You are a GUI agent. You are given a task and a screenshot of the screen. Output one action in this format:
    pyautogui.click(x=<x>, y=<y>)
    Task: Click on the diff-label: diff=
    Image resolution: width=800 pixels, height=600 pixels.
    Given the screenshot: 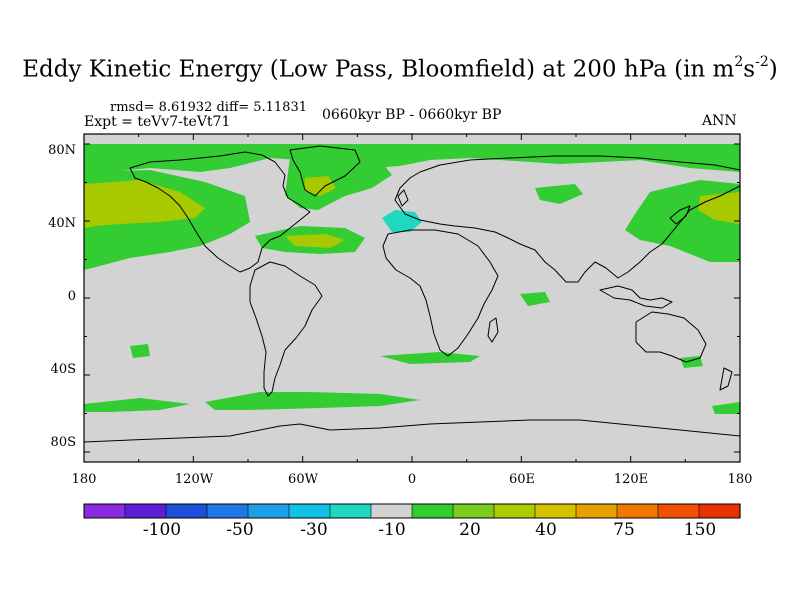 What is the action you would take?
    pyautogui.click(x=233, y=107)
    